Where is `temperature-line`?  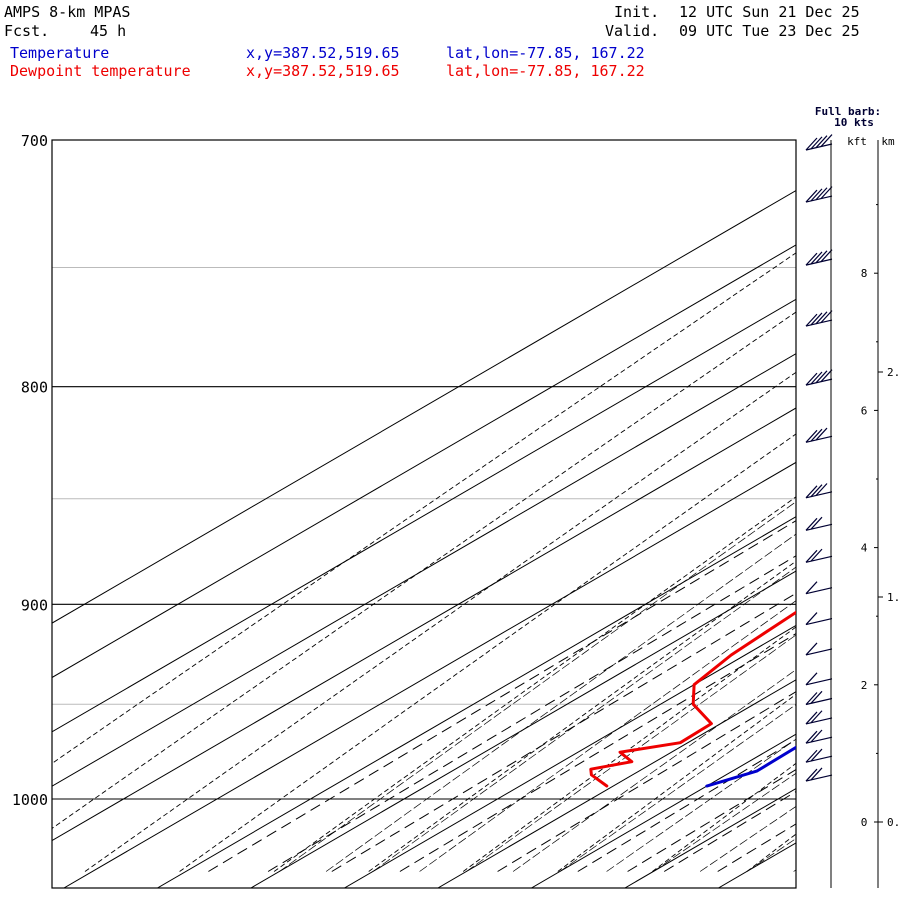 temperature-line is located at coordinates (750, 766).